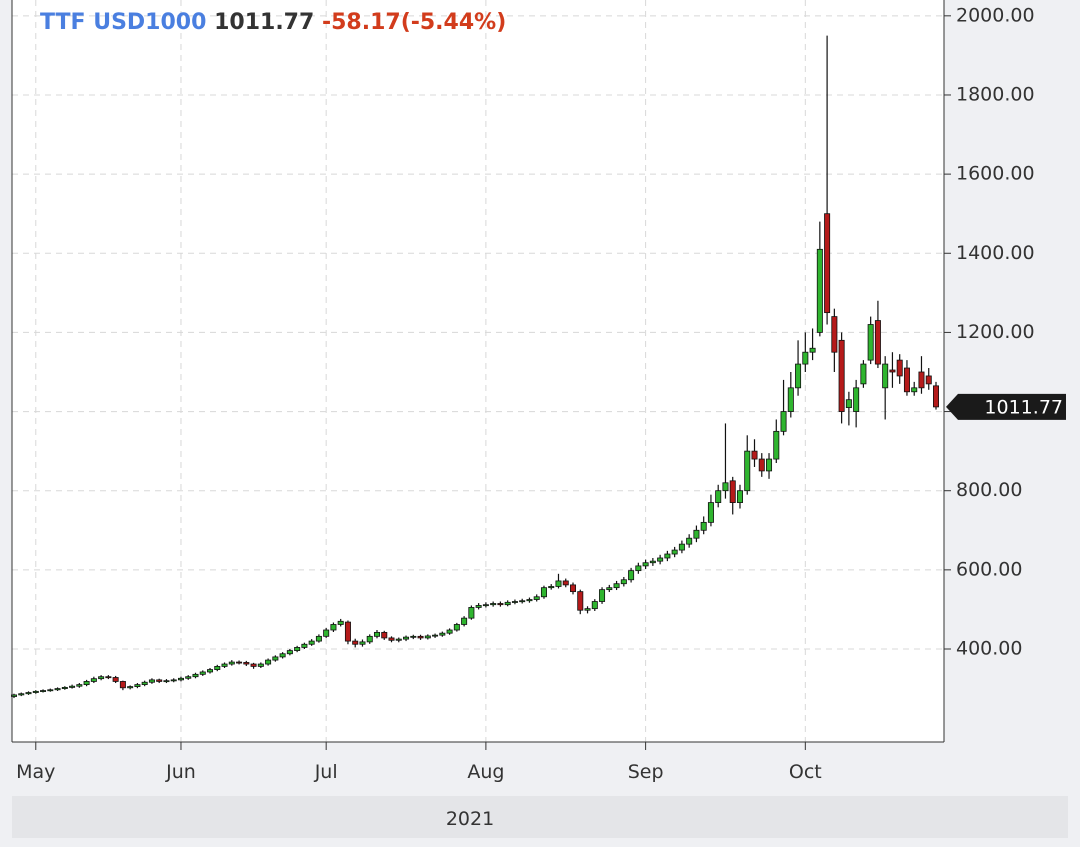 Image resolution: width=1080 pixels, height=847 pixels. I want to click on y-tick-label: 1800.00, so click(995, 94).